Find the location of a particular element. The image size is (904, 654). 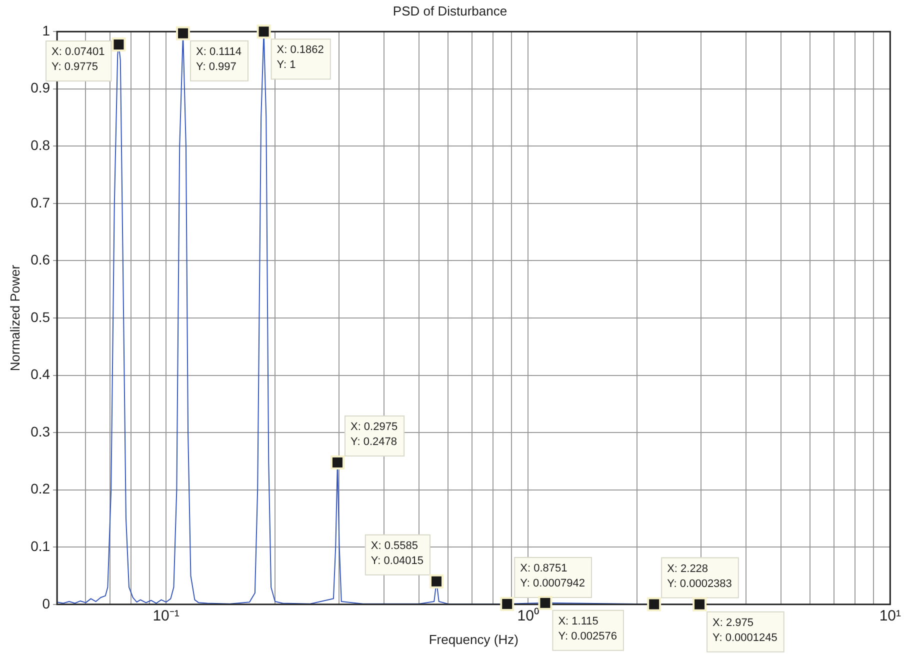

y-tick-label: 0.6 is located at coordinates (40, 260).